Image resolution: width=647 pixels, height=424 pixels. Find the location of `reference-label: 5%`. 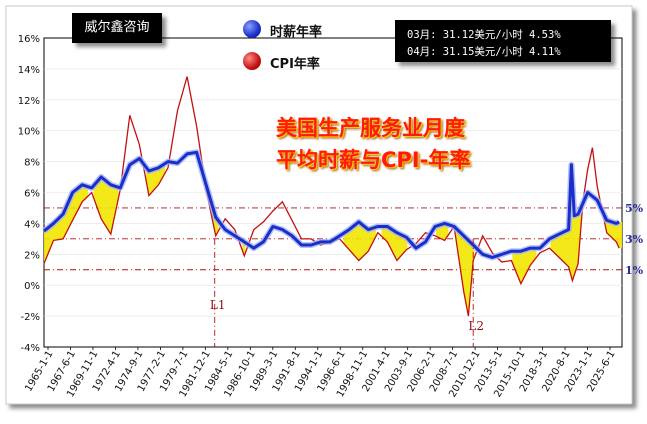

reference-label: 5% is located at coordinates (634, 208).